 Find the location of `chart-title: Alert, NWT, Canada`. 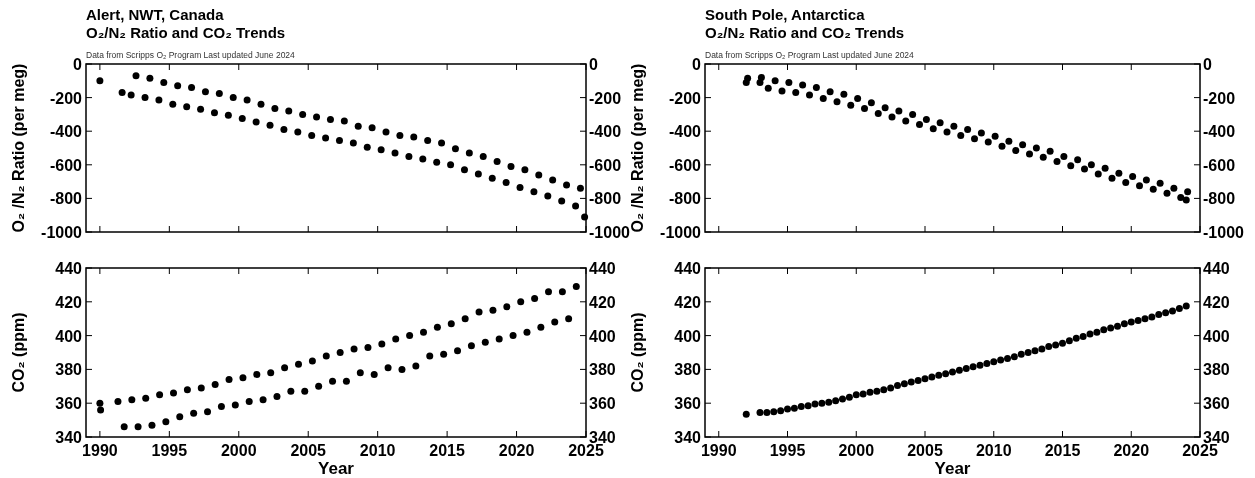

chart-title: Alert, NWT, Canada is located at coordinates (155, 14).